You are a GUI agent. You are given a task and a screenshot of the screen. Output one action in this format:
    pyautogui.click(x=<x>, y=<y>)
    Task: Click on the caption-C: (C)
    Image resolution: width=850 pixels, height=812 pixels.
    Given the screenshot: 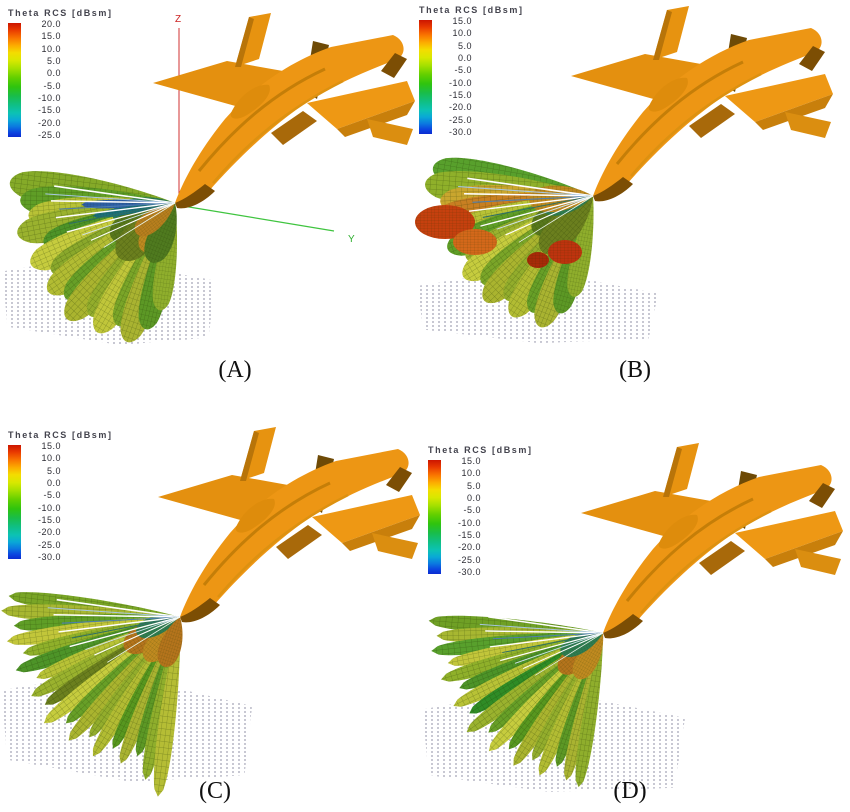 What is the action you would take?
    pyautogui.click(x=215, y=791)
    